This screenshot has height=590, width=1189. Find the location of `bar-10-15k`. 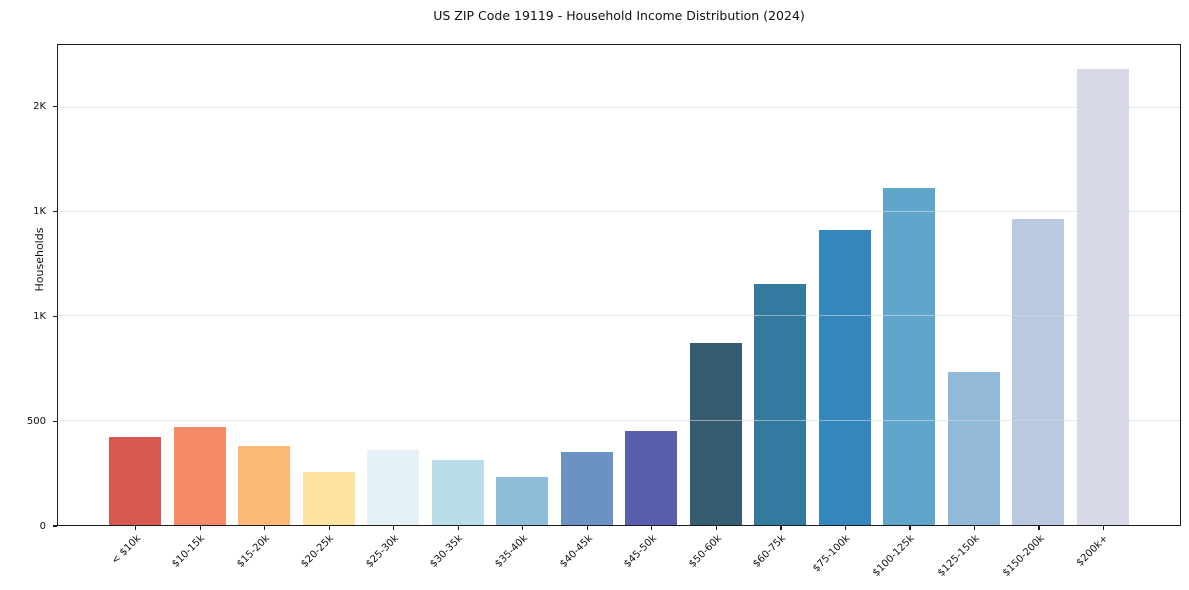

bar-10-15k is located at coordinates (199, 475).